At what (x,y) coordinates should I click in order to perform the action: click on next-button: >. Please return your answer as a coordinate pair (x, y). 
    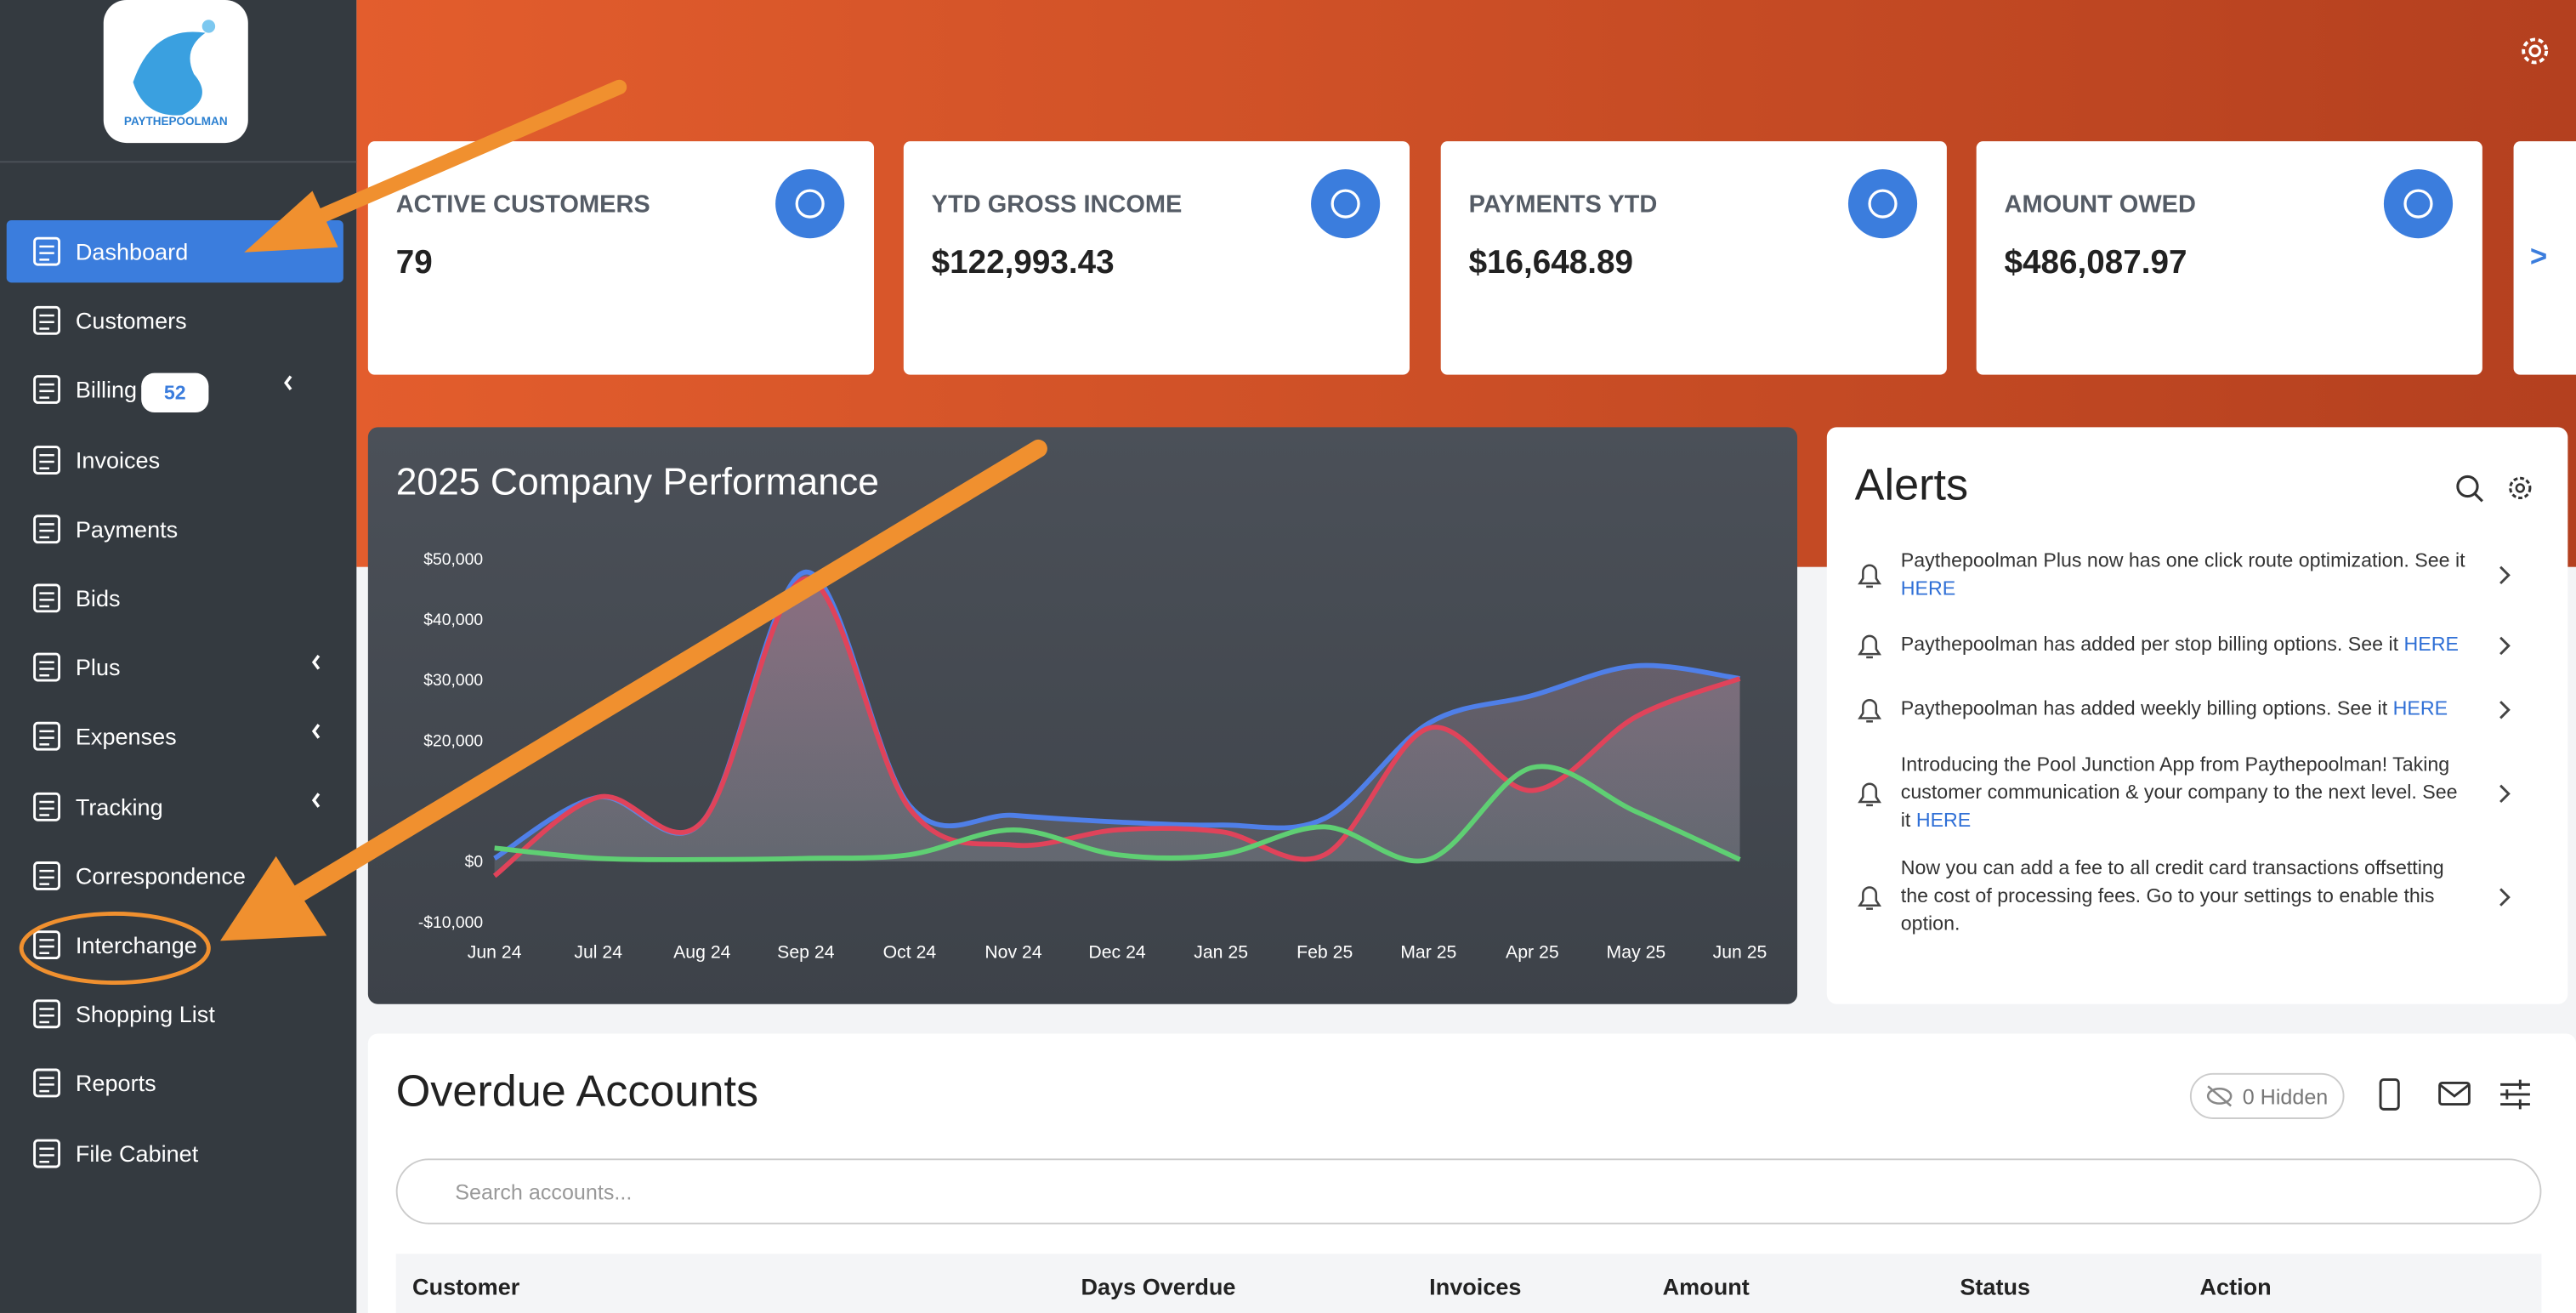
    Looking at the image, I should click on (2538, 256).